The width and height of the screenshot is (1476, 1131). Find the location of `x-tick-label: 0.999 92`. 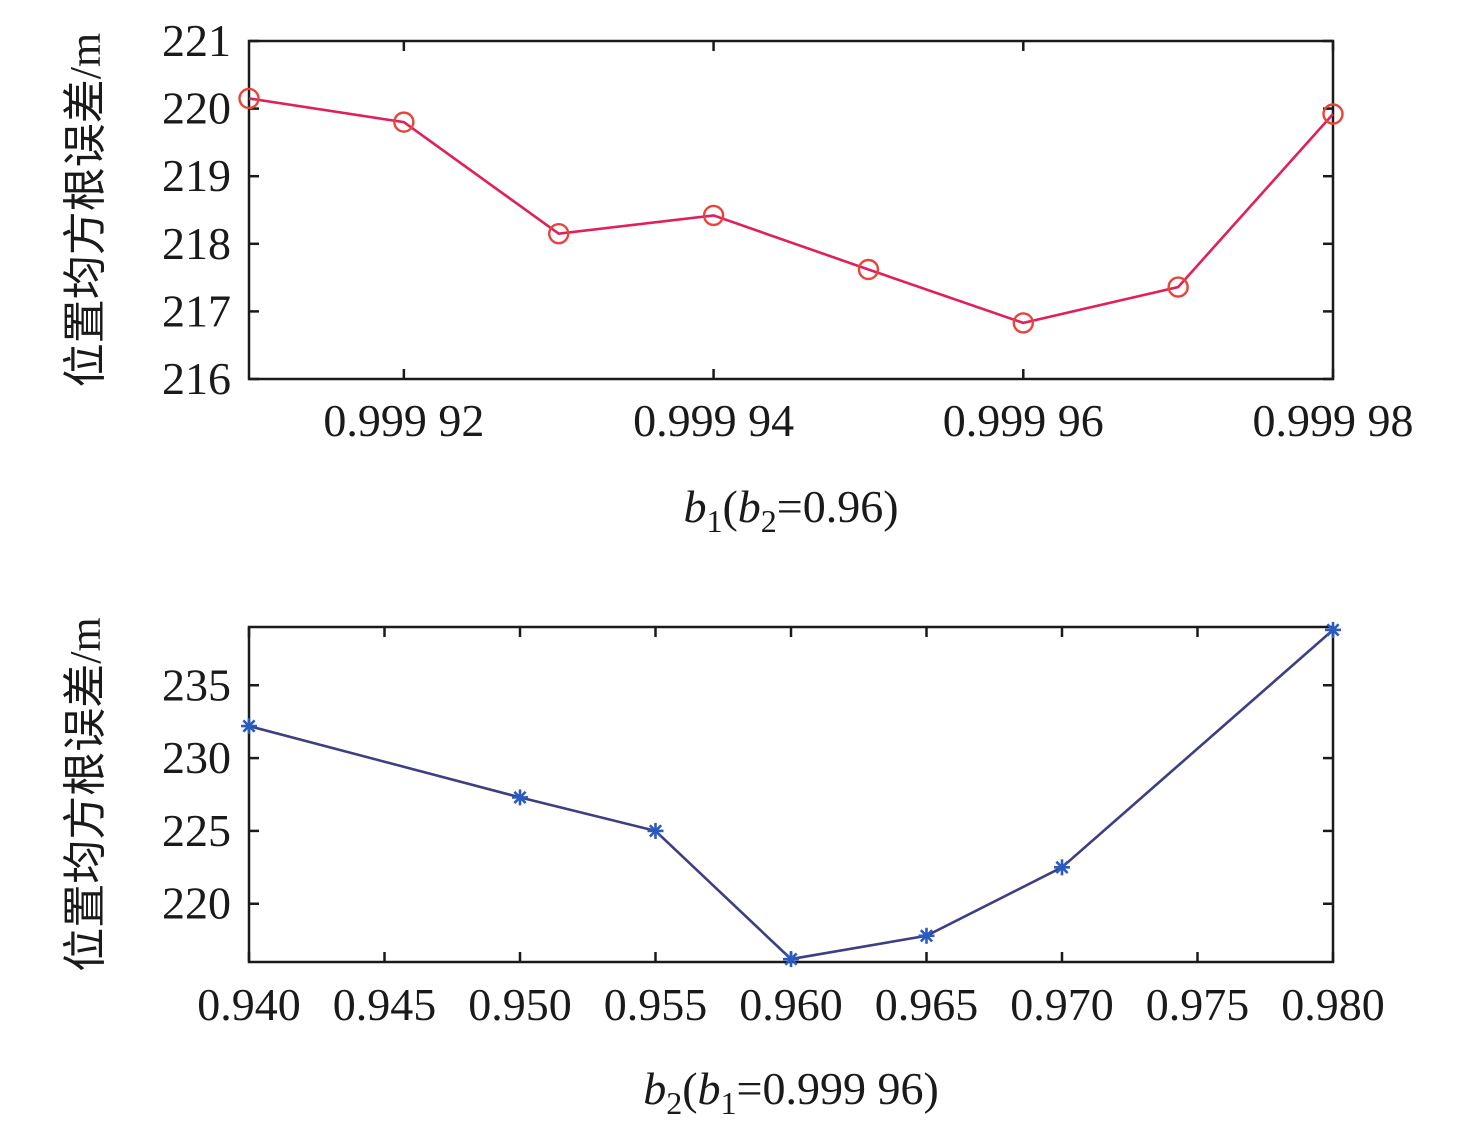

x-tick-label: 0.999 92 is located at coordinates (403, 420).